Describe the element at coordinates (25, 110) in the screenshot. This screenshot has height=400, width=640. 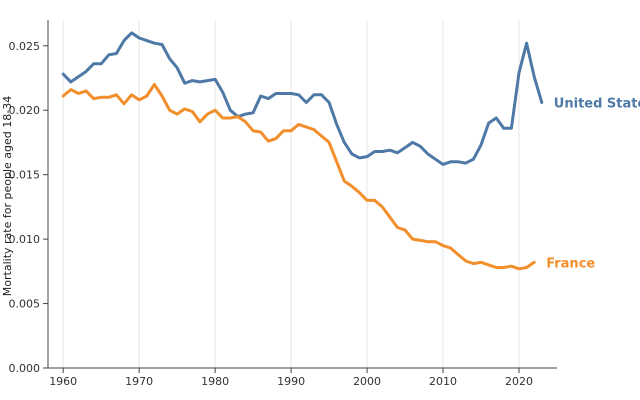
I see `y-tick-label: 0.020` at that location.